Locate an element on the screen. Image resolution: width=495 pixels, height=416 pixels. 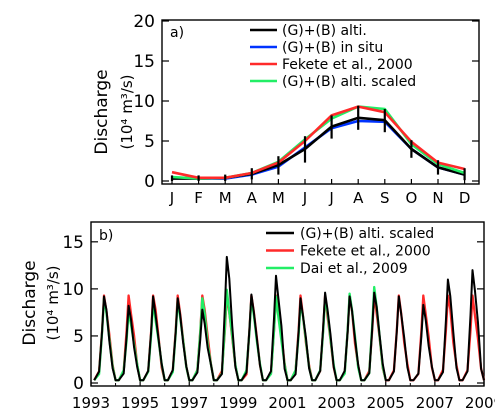
panel-b-label: b) is located at coordinates (106, 236).